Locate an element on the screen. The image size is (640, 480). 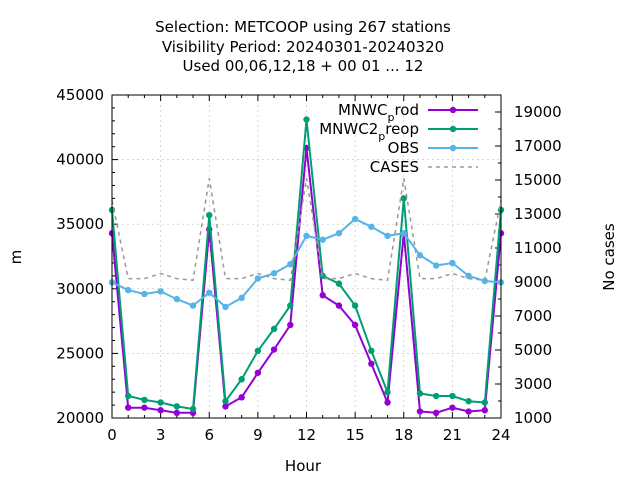
chart-title-line-3: Used 00,06,12,18 + 00 01 ... 12 is located at coordinates (303, 66).